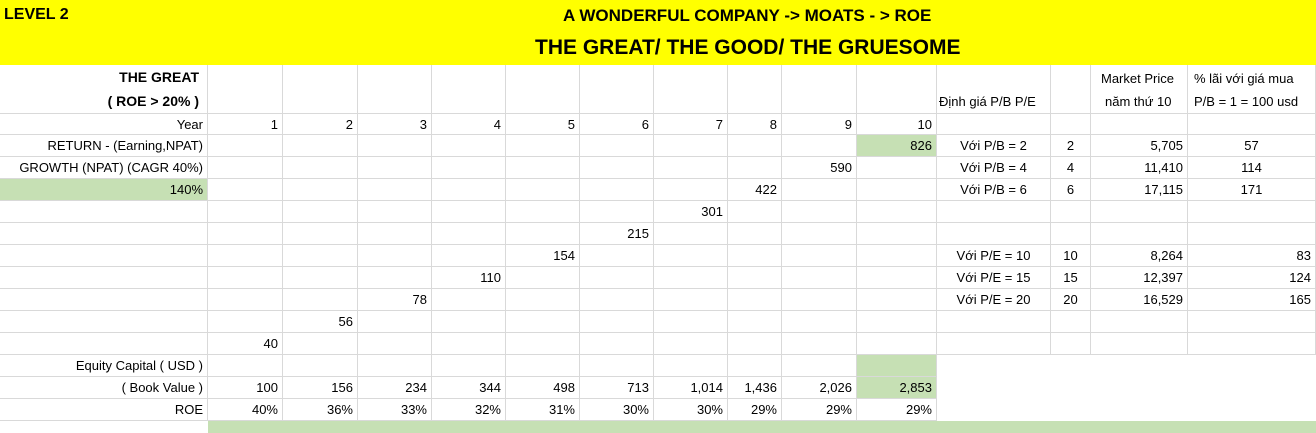  Describe the element at coordinates (897, 366) in the screenshot. I see `equity-highlight` at that location.